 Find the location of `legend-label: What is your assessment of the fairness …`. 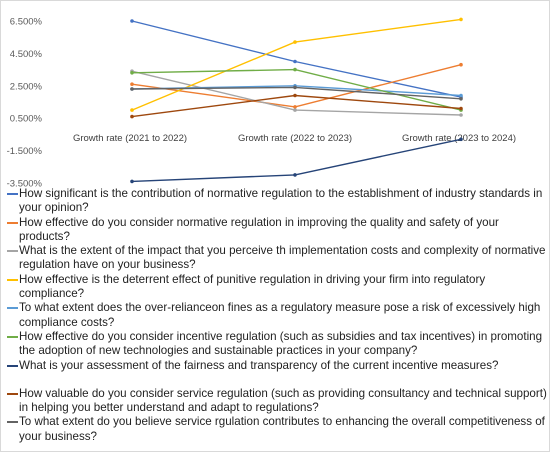

legend-label: What is your assessment of the fairness … is located at coordinates (259, 365).